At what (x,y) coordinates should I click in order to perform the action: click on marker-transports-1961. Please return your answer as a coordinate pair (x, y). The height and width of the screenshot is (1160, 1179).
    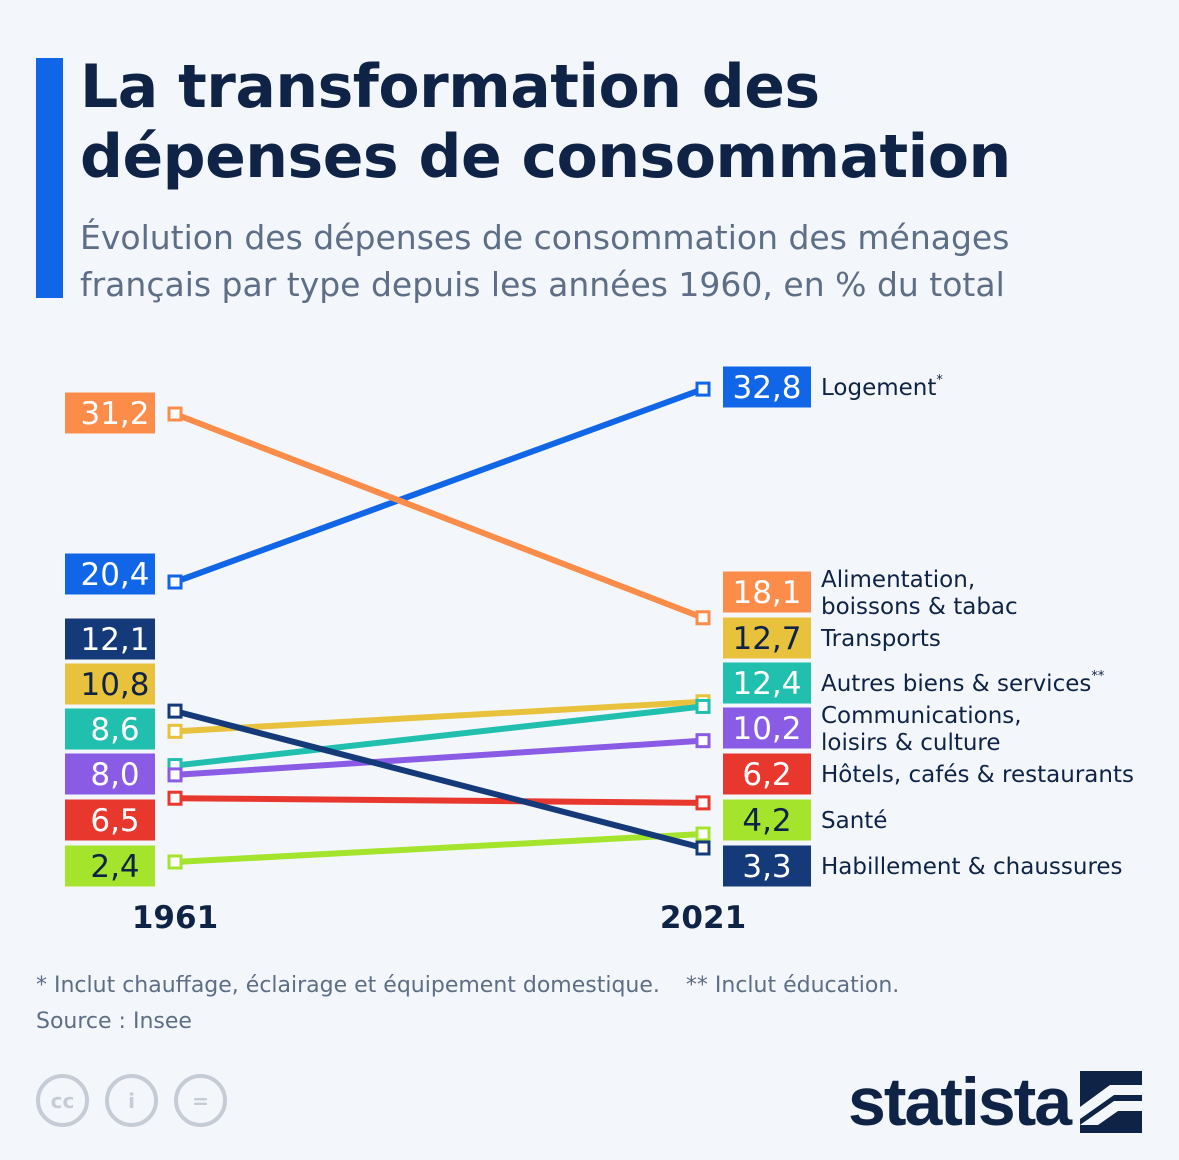
    Looking at the image, I should click on (175, 731).